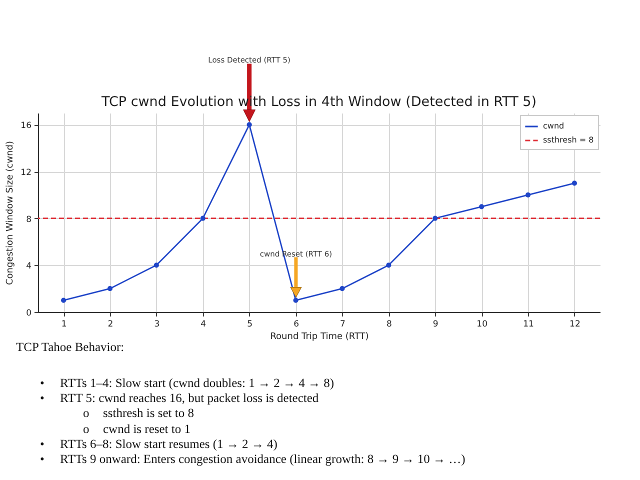 The height and width of the screenshot is (480, 640). Describe the element at coordinates (203, 325) in the screenshot. I see `x-tick-label: 4` at that location.